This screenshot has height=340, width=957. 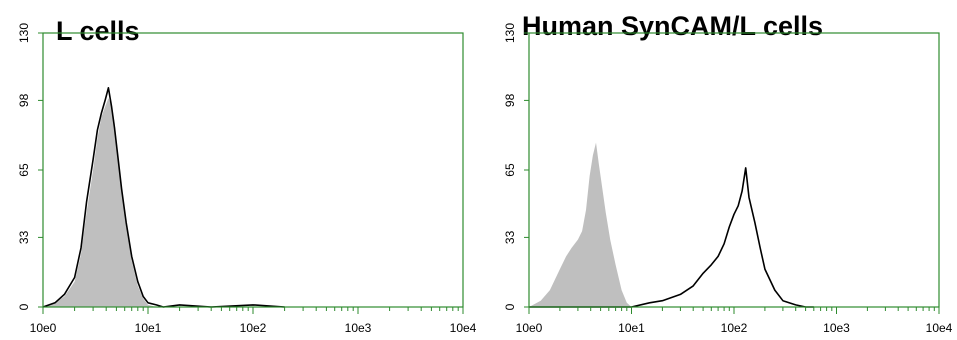 I want to click on chart-title: Human SynCAM/L cells, so click(x=672, y=26).